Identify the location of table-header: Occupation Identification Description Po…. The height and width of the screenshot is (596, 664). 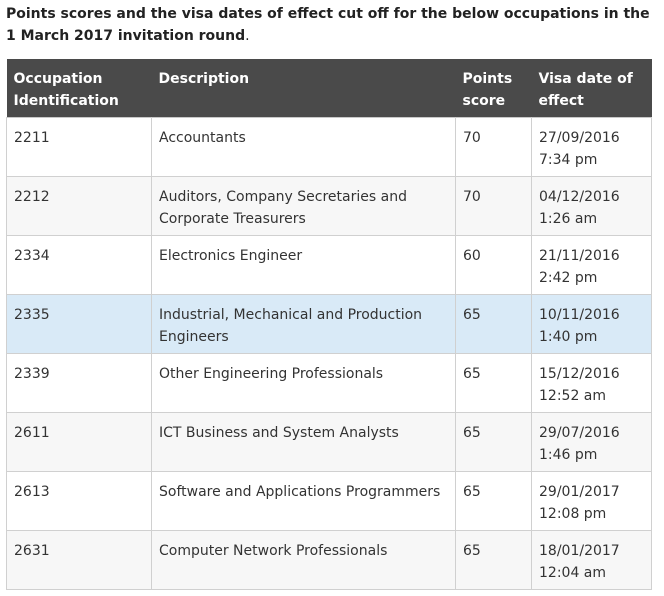
(329, 88).